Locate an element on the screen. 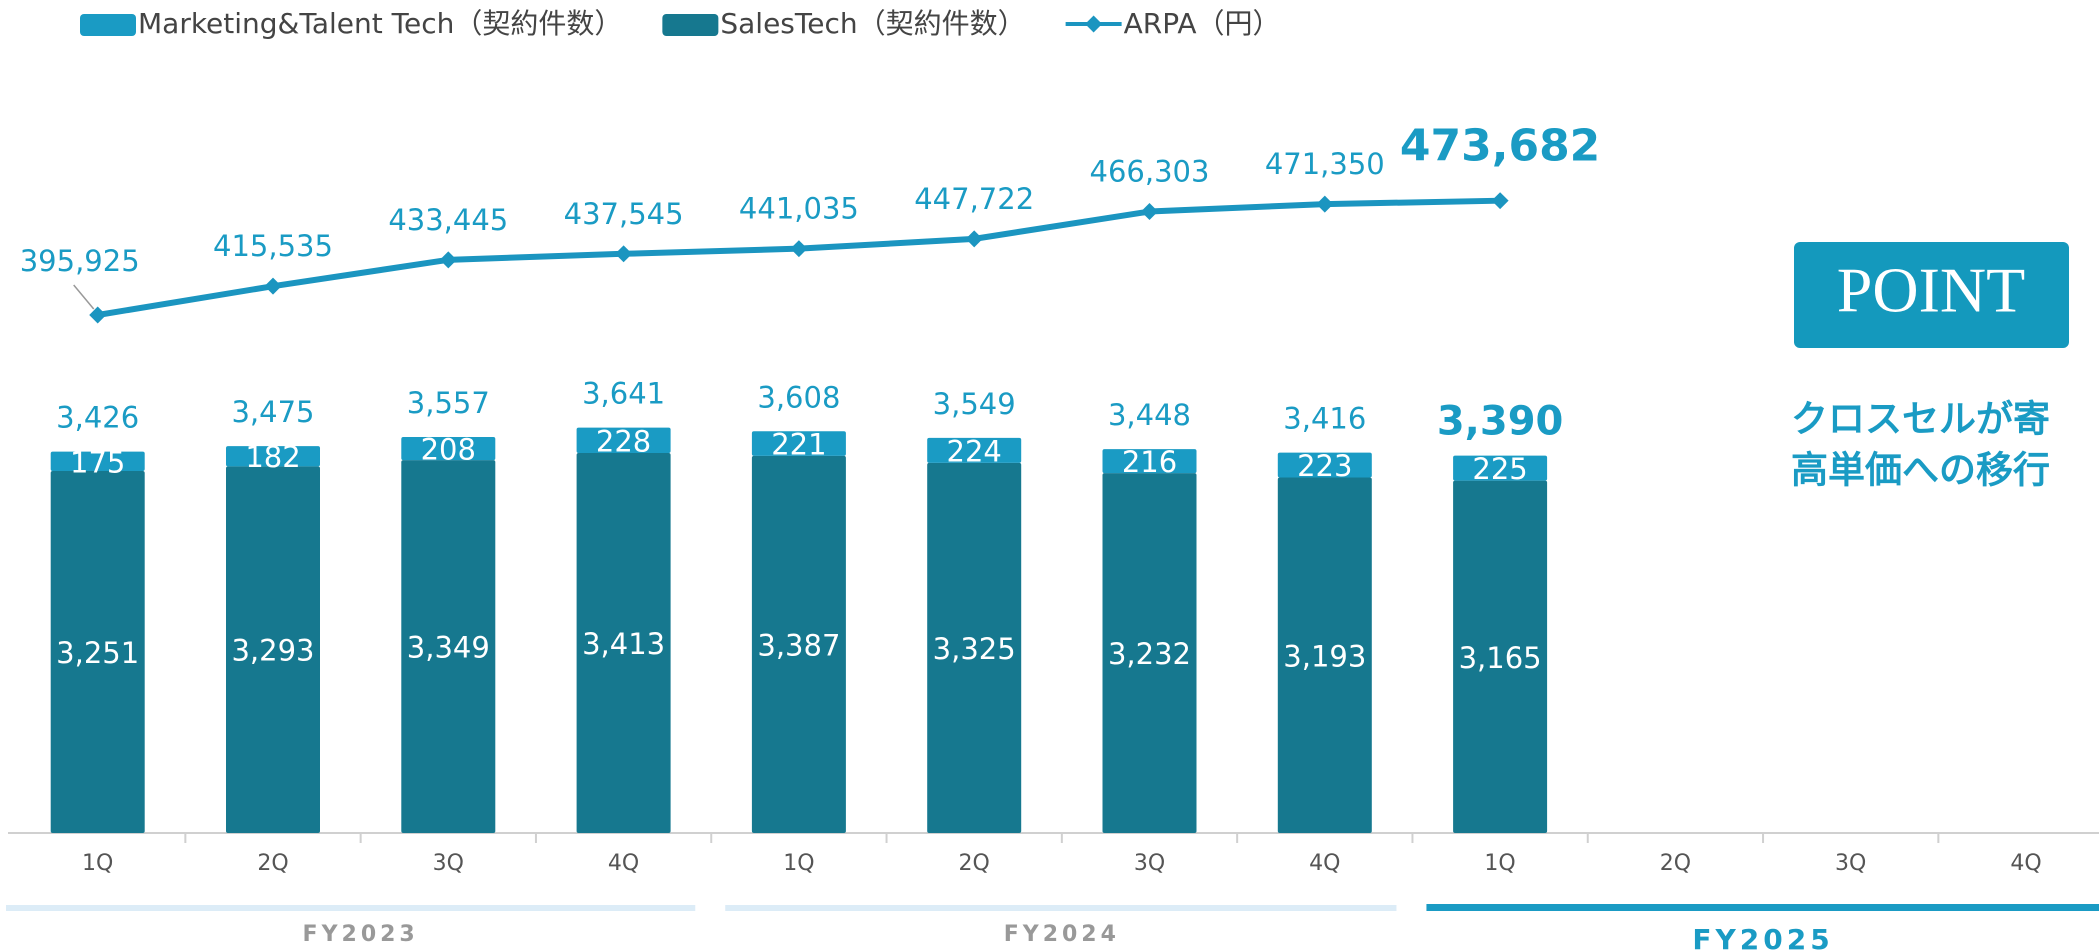  bar-value-label: 3,193 is located at coordinates (1324, 656).